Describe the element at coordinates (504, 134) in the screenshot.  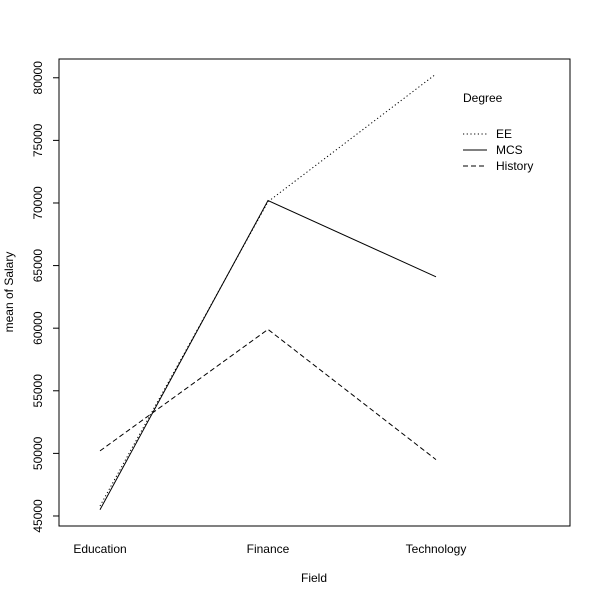
I see `legend-label-ee: EE` at that location.